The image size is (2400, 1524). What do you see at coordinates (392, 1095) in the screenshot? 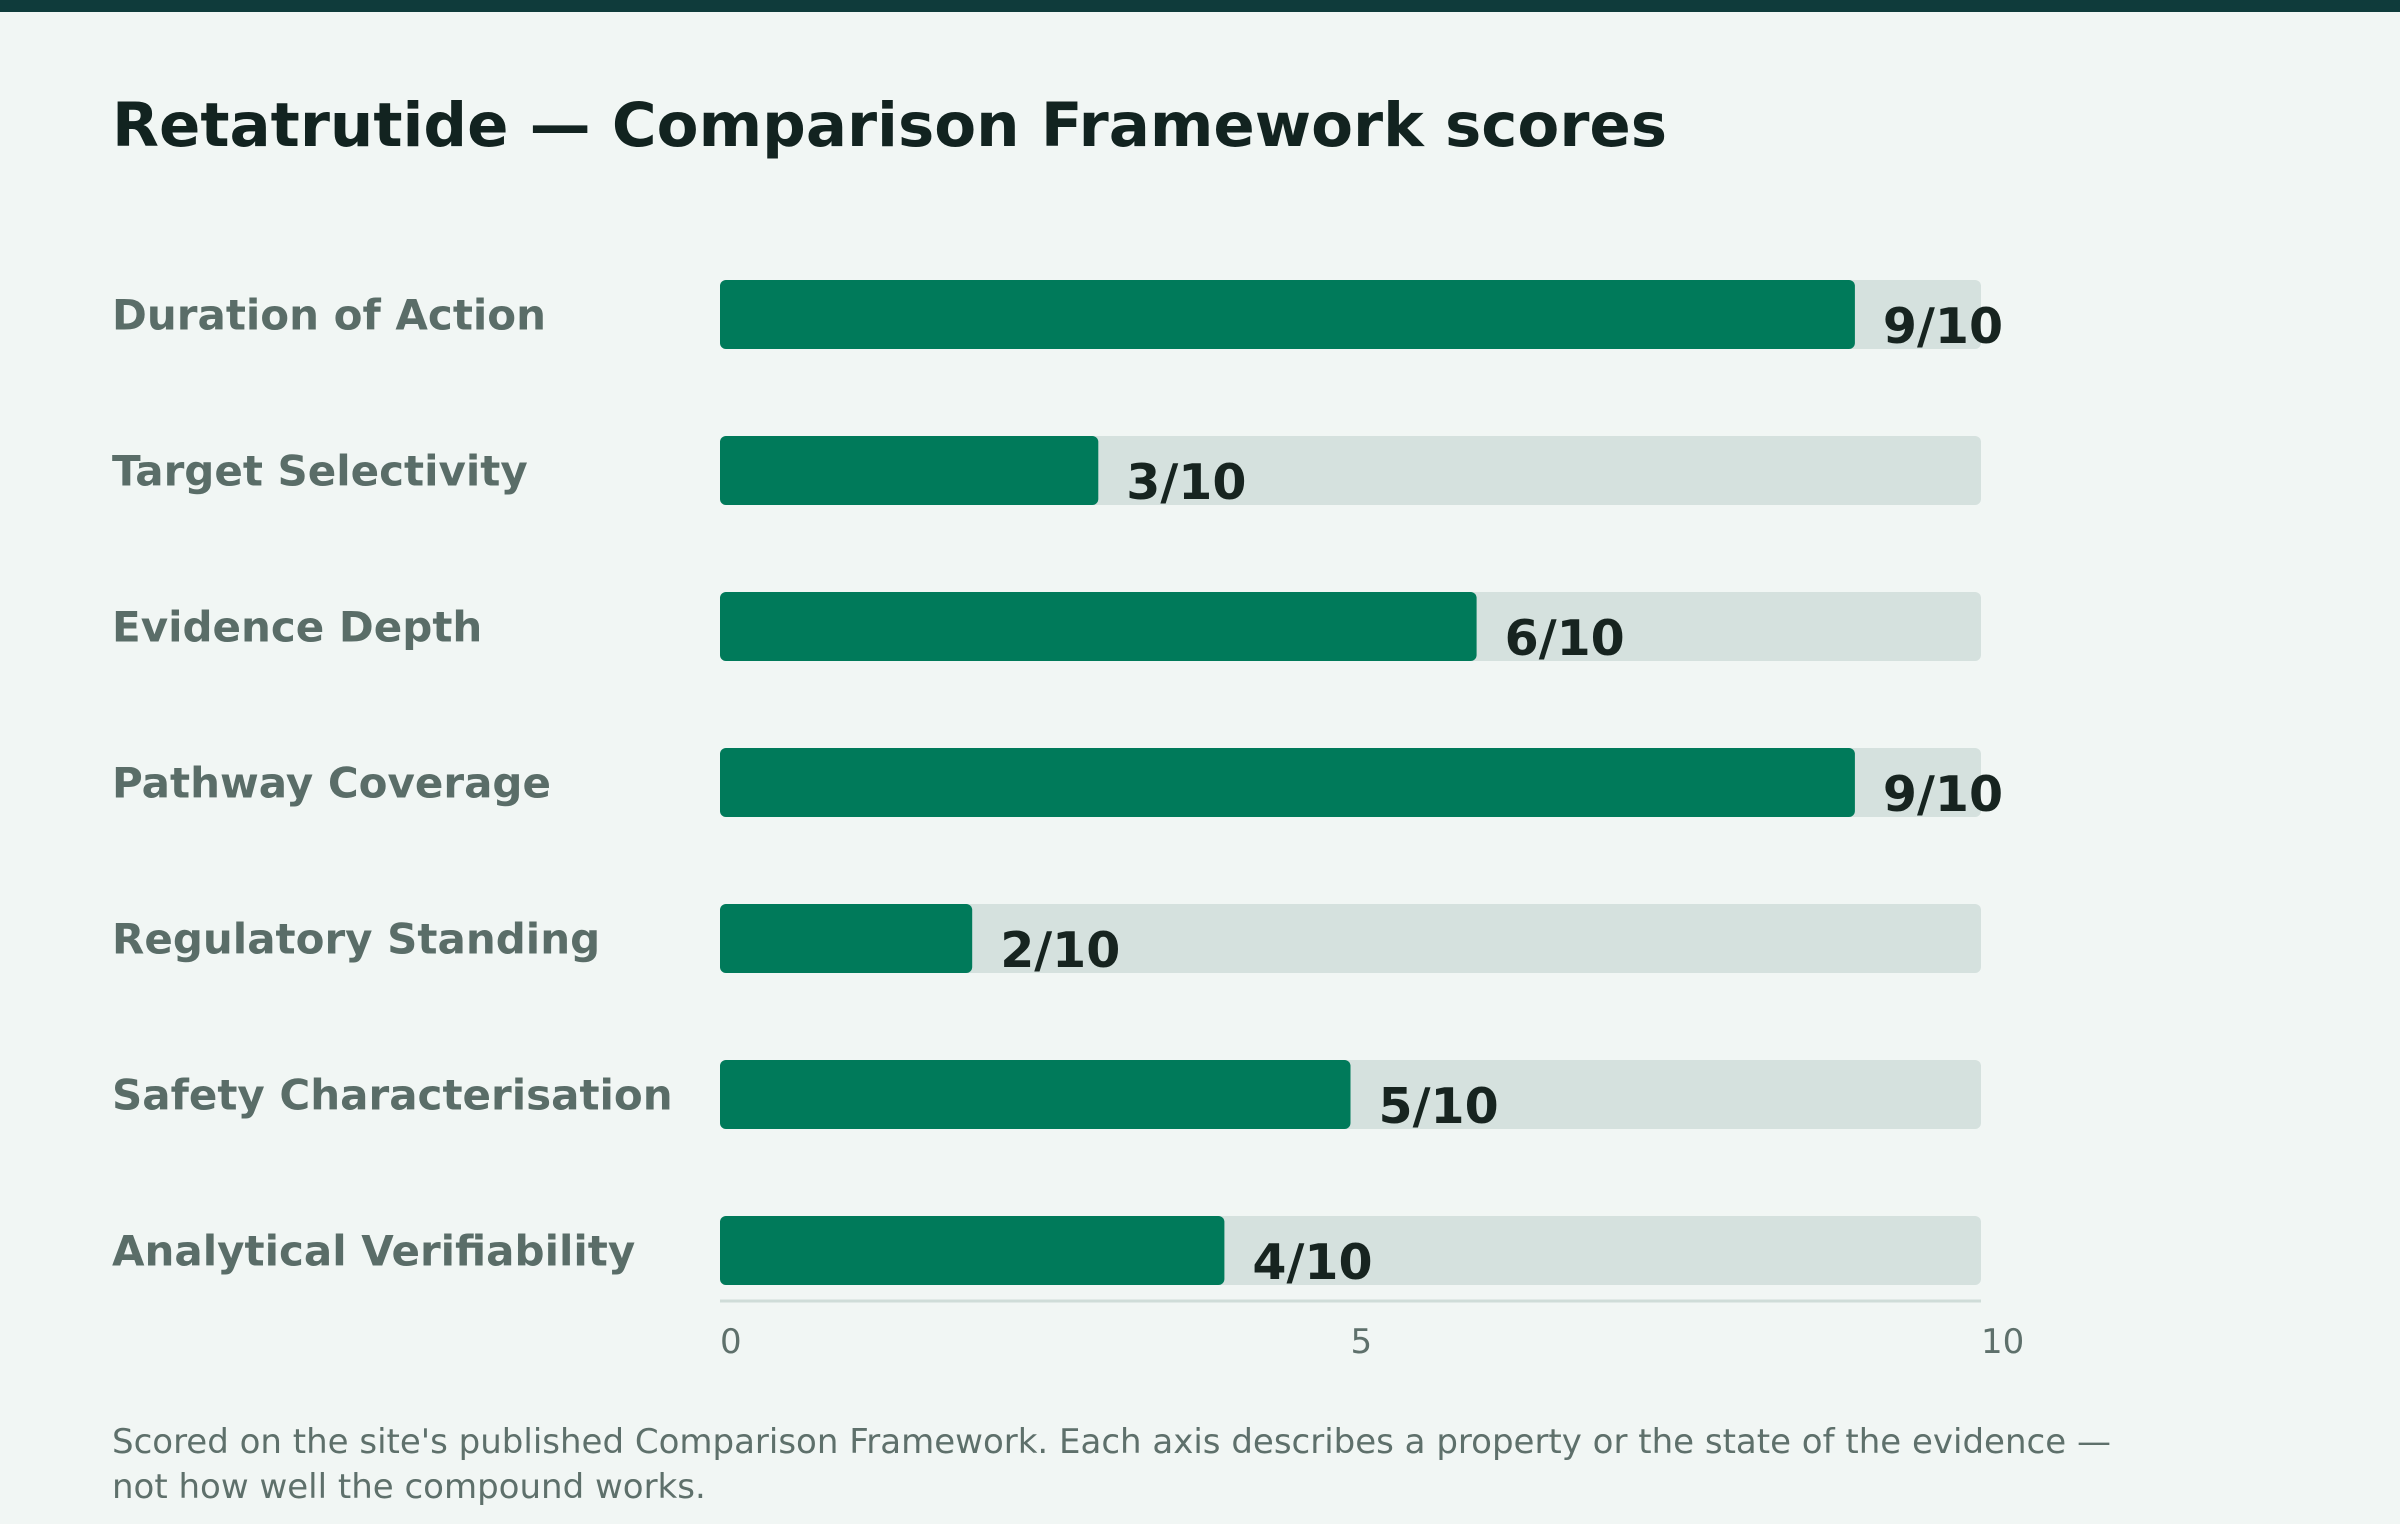
I see `category-label: Safety Characterisation` at bounding box center [392, 1095].